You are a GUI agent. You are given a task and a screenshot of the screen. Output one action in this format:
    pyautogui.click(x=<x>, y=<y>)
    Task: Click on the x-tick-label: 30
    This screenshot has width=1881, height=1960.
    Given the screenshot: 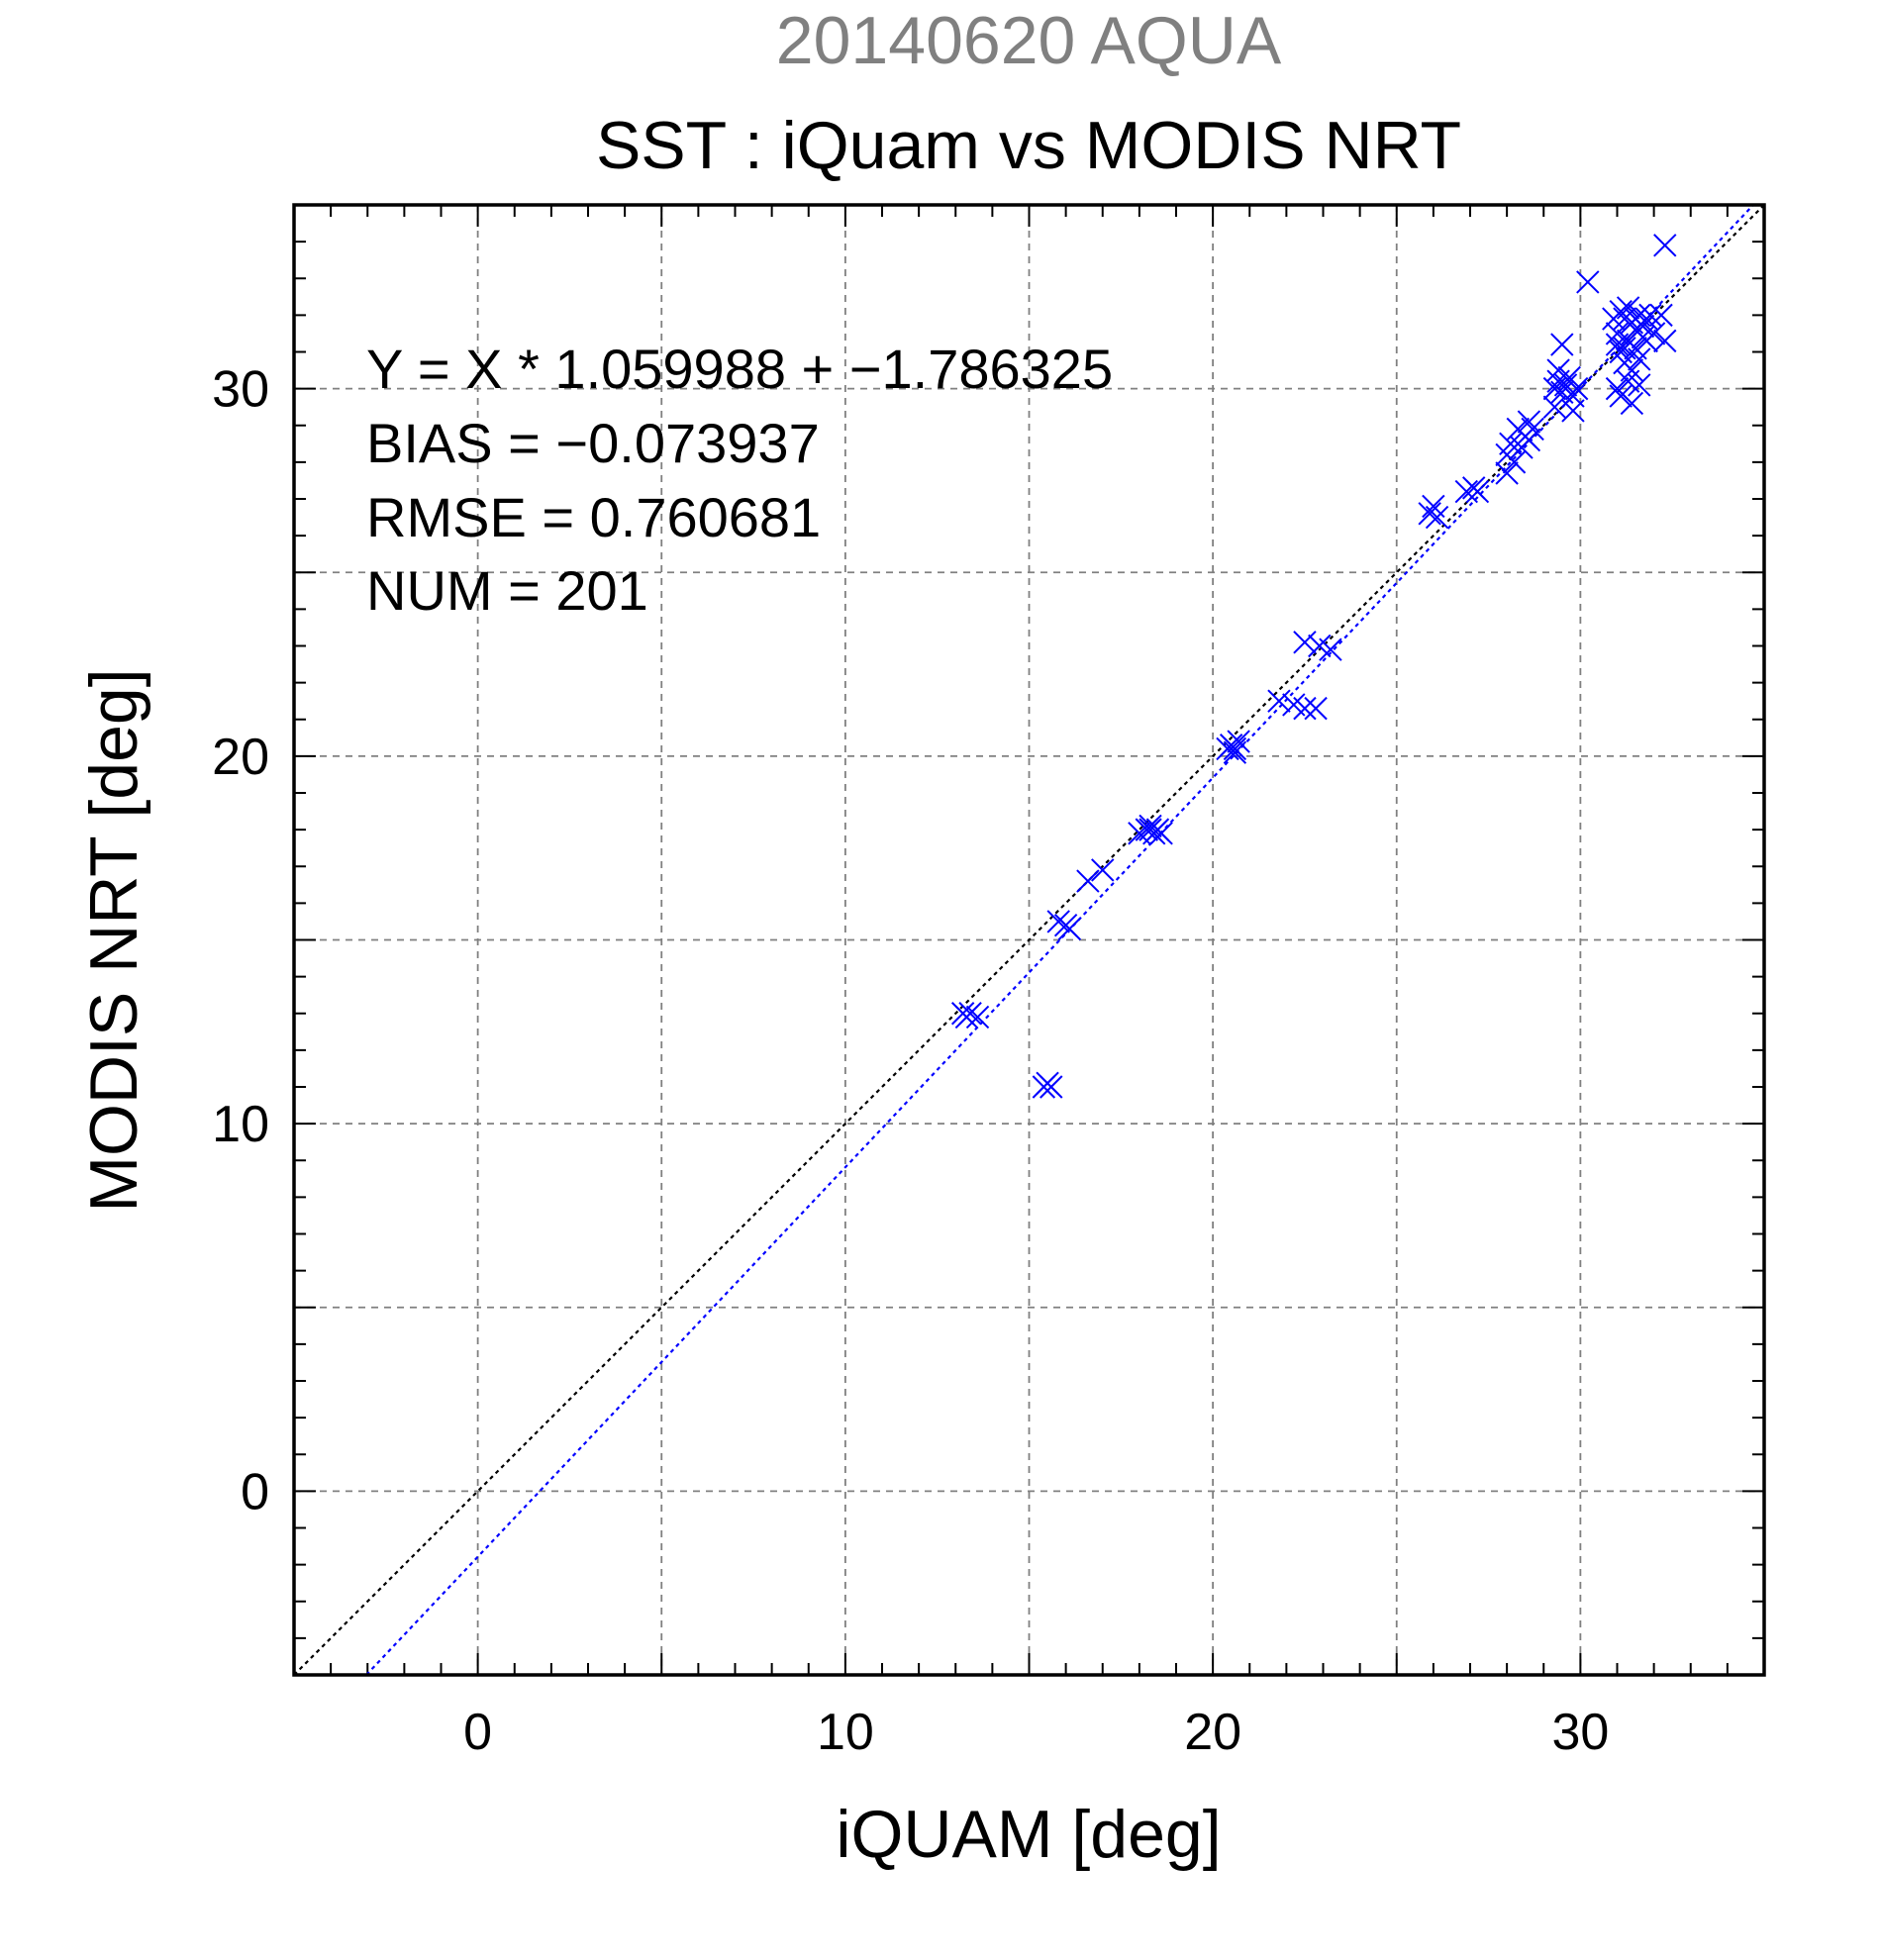 What is the action you would take?
    pyautogui.click(x=1580, y=1732)
    